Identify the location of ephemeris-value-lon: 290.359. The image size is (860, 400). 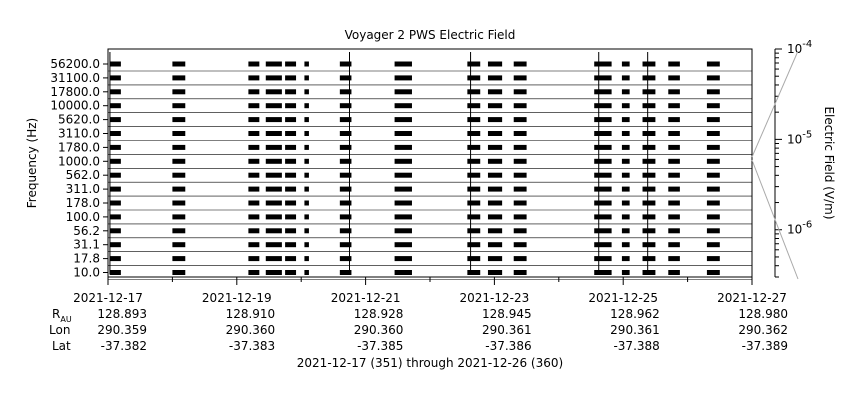
(122, 330).